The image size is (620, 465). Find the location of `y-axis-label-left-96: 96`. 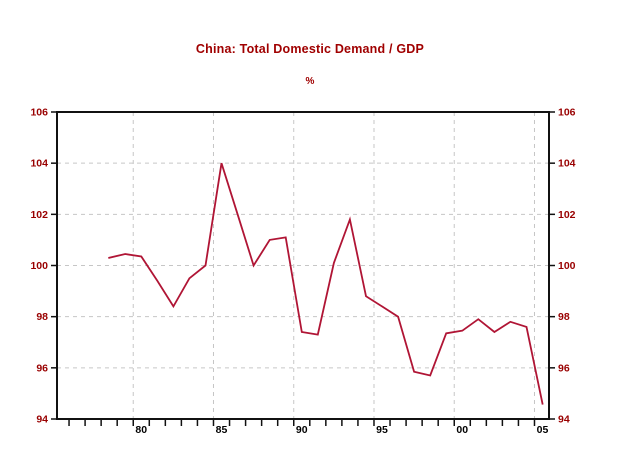

y-axis-label-left-96: 96 is located at coordinates (42, 368).